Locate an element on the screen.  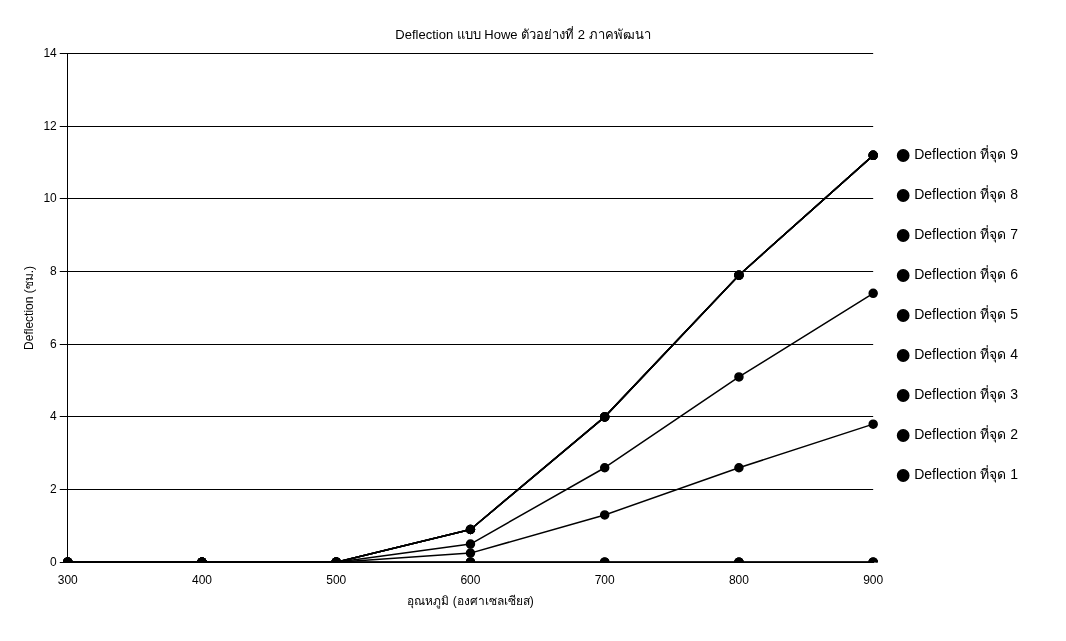
y-tick-label: 8 is located at coordinates (54, 270).